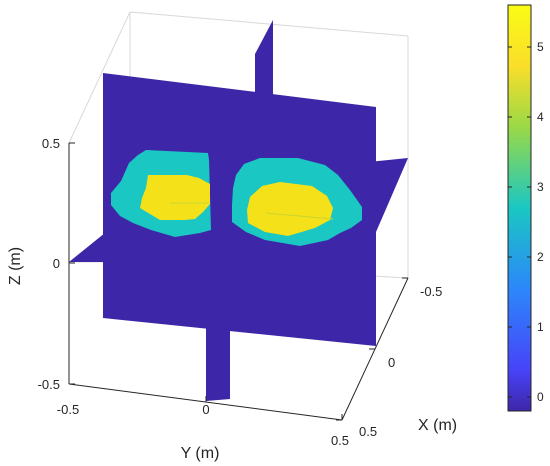  Describe the element at coordinates (290, 209) in the screenshot. I see `region-right-inner` at that location.